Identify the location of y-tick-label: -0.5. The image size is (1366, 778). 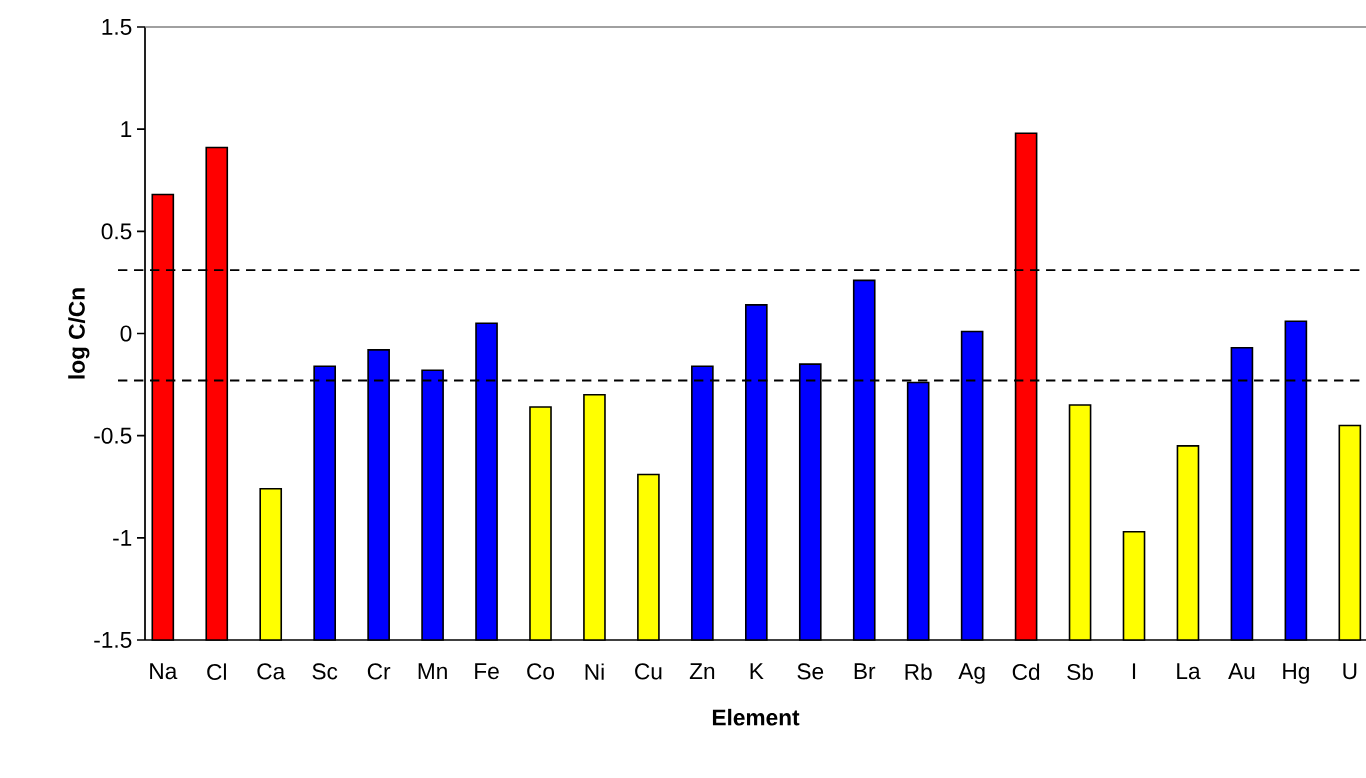
(113, 435).